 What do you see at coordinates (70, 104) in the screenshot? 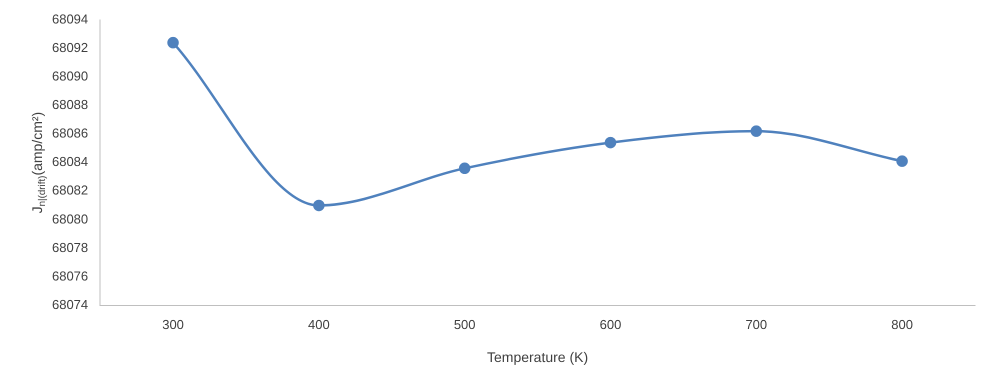
I see `y-tick-label: 68088` at bounding box center [70, 104].